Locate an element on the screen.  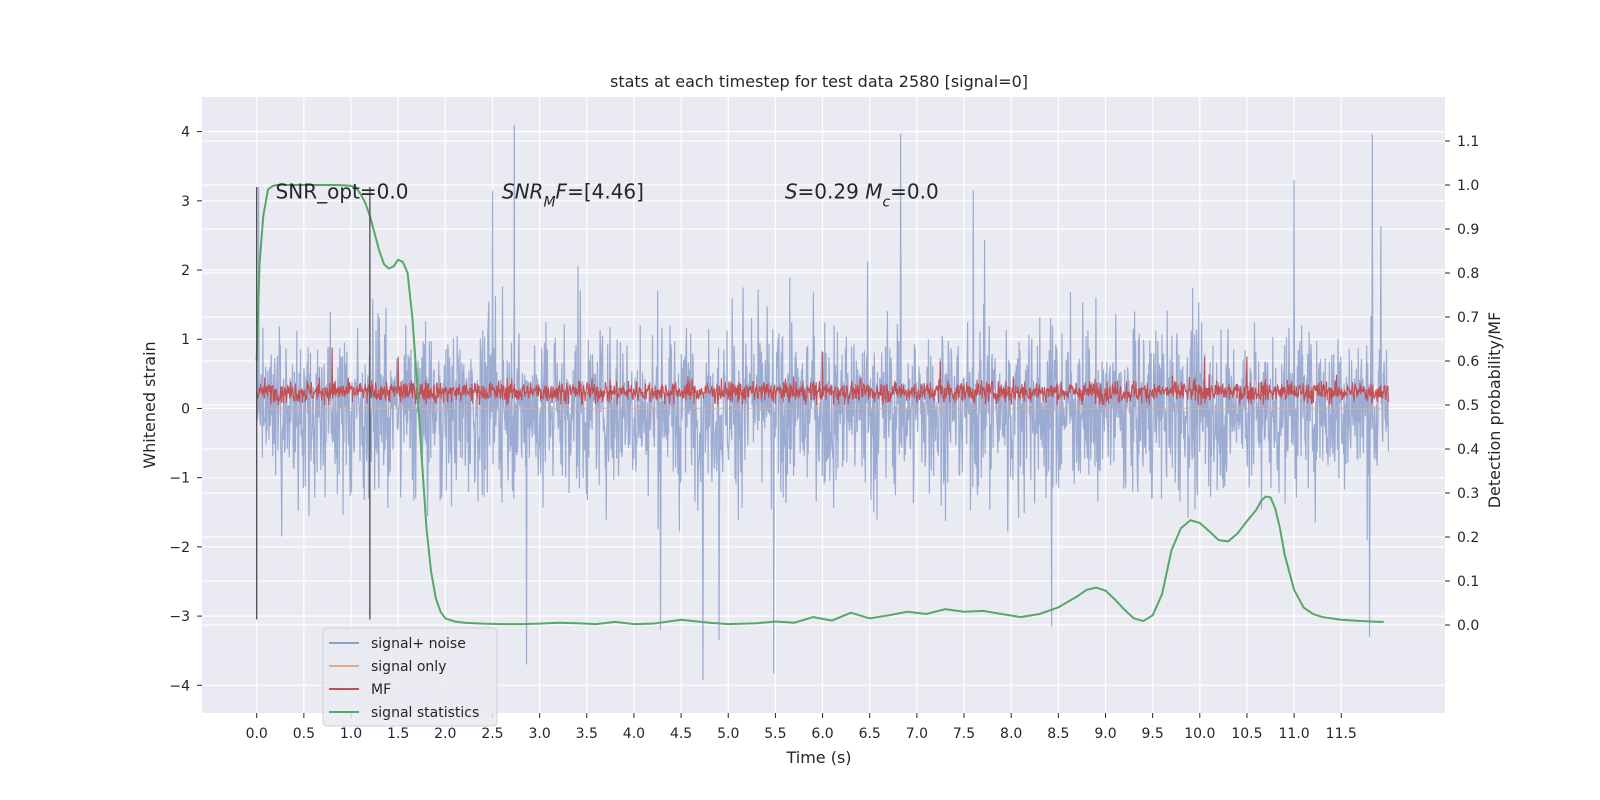
y-tick-label: −1 is located at coordinates (179, 479).